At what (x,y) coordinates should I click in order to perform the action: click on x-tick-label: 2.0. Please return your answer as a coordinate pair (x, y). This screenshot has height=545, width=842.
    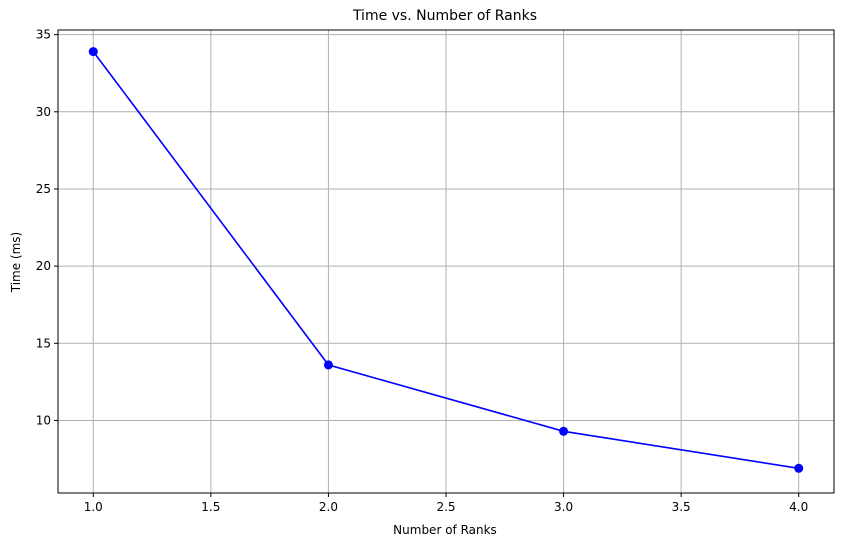
    Looking at the image, I should click on (328, 507).